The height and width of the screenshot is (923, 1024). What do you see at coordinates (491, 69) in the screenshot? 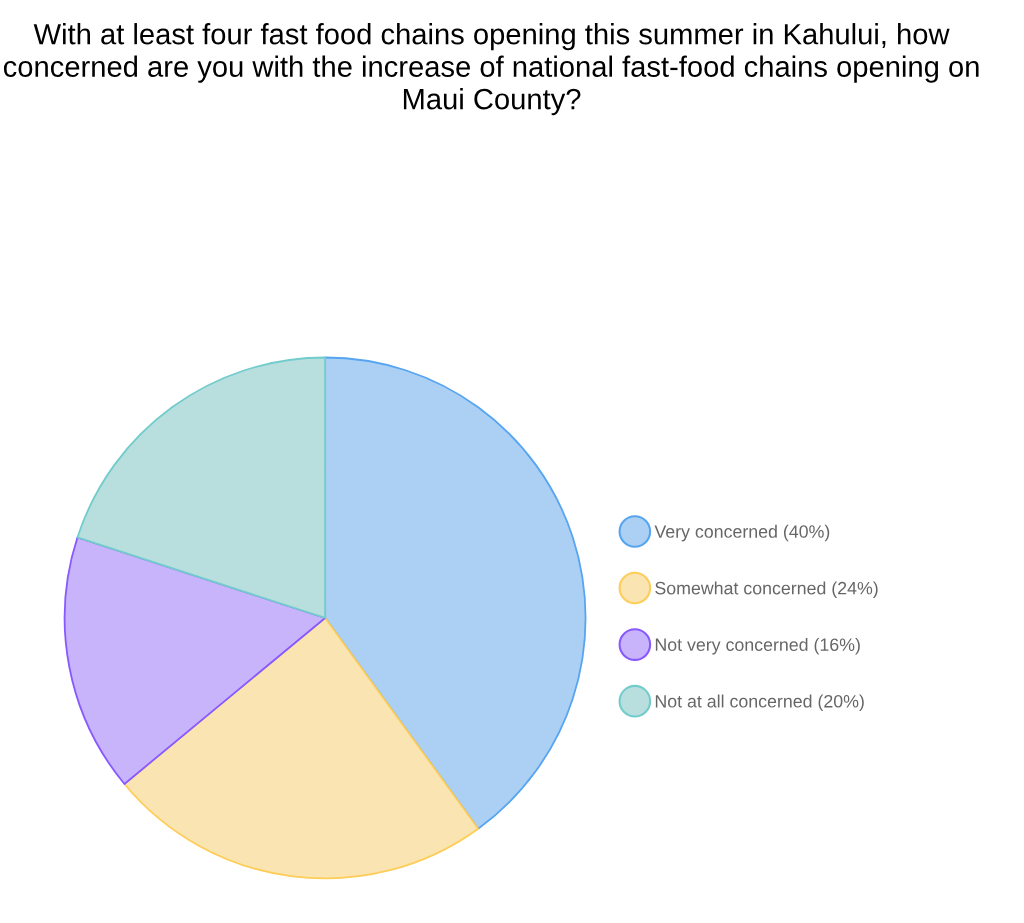
I see `chart-title: With at least four fast food chains opening this summer in Kahului, how concerned are you with the increase of national fast-food chains opening on Maui County?` at bounding box center [491, 69].